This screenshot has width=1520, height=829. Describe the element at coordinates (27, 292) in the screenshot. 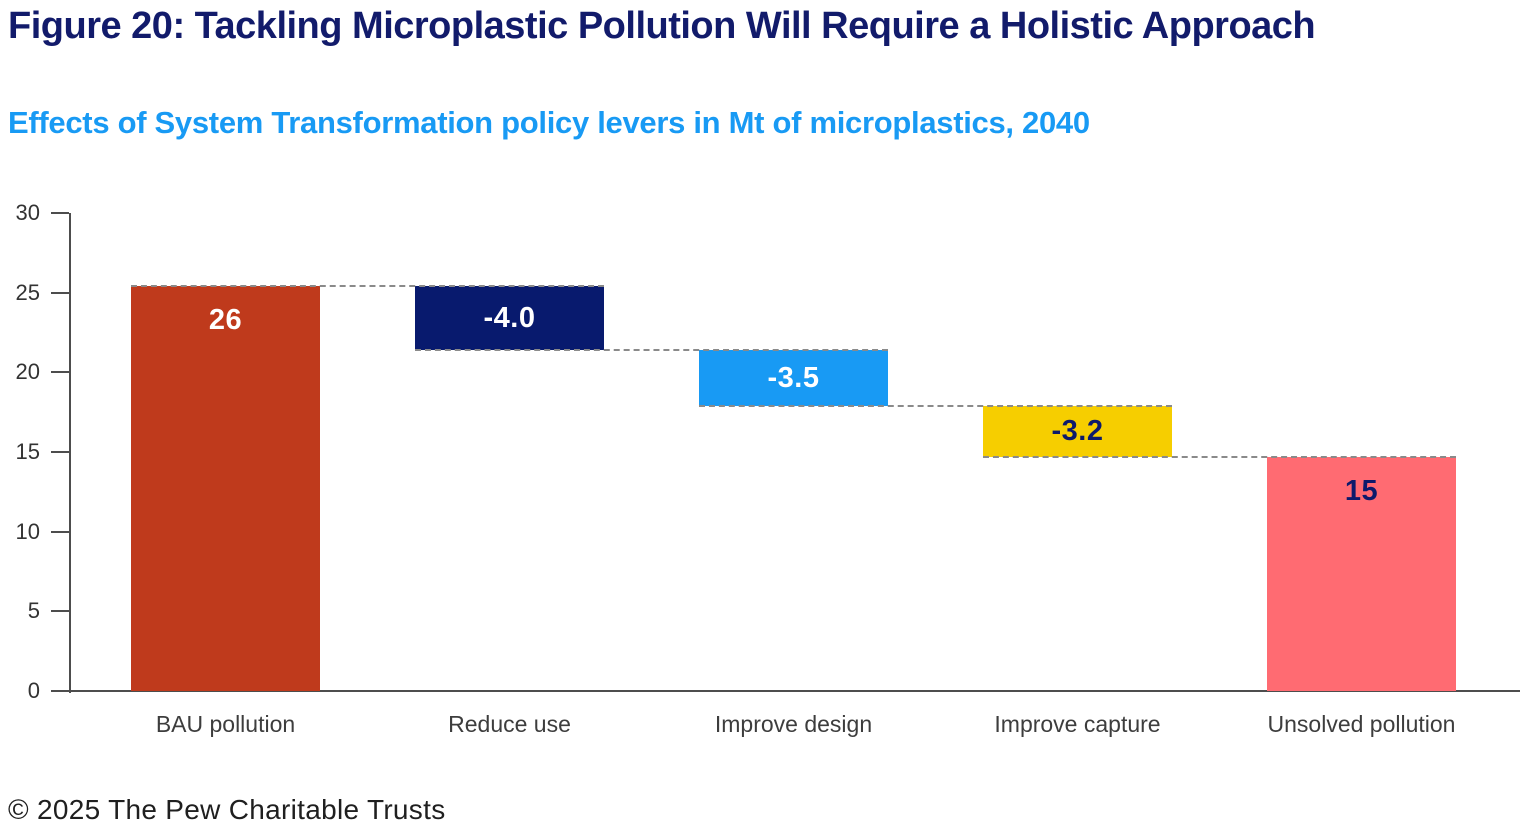

I see `y-axis-tick-label: 25` at that location.